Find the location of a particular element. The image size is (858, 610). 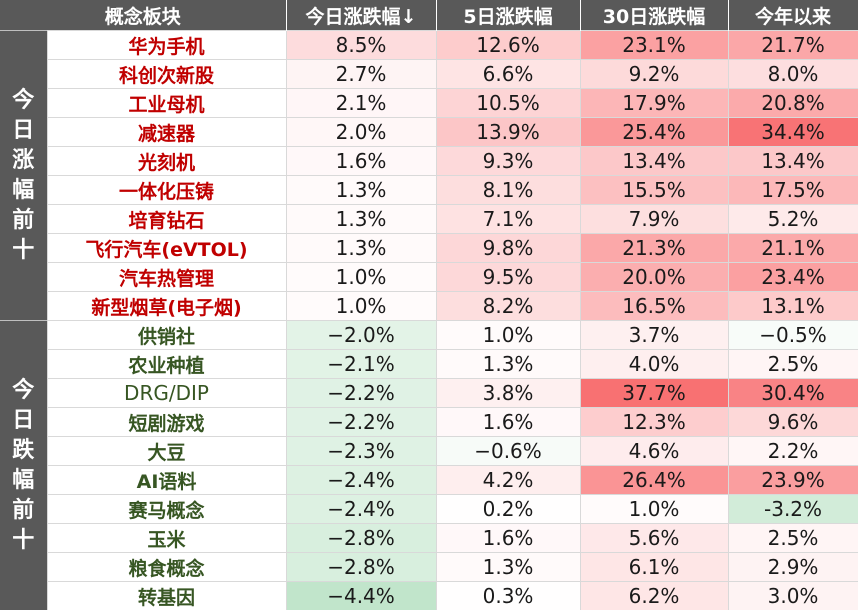

sector-name-cell: 转基因 is located at coordinates (167, 595).